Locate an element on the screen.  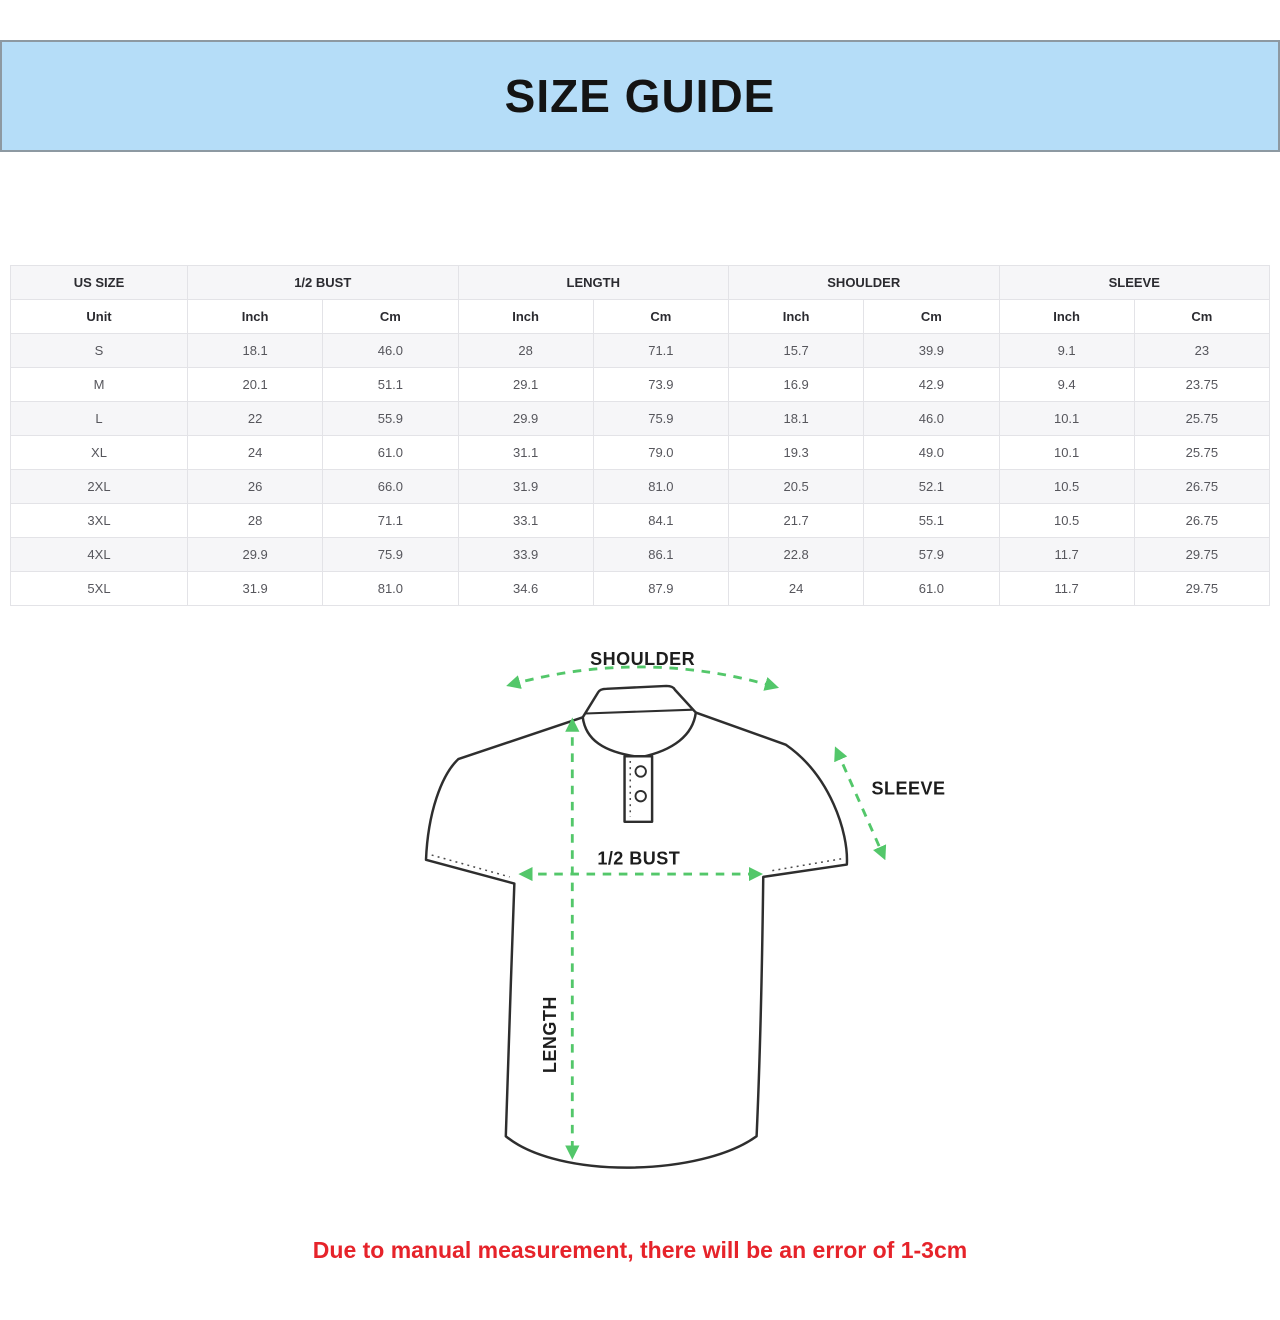
value-cell: 21.7 is located at coordinates (796, 520).